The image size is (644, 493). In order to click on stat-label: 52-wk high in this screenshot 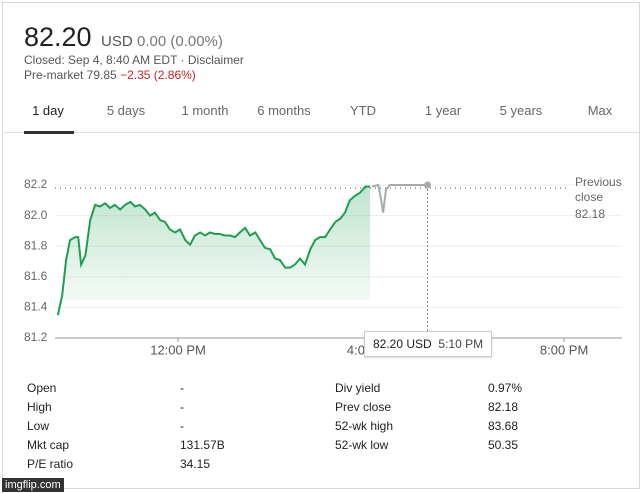, I will do `click(364, 426)`.